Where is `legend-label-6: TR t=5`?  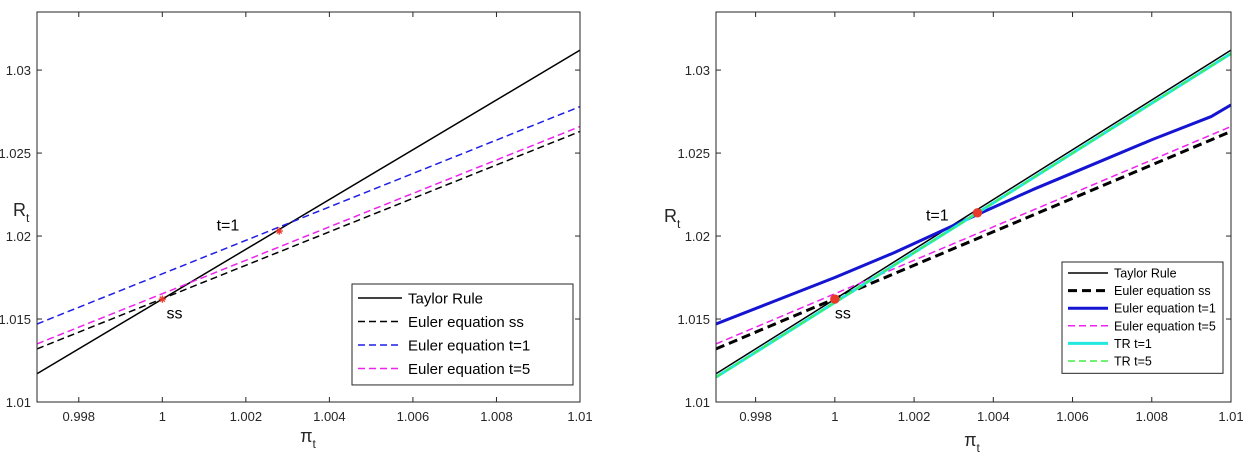 legend-label-6: TR t=5 is located at coordinates (1133, 362).